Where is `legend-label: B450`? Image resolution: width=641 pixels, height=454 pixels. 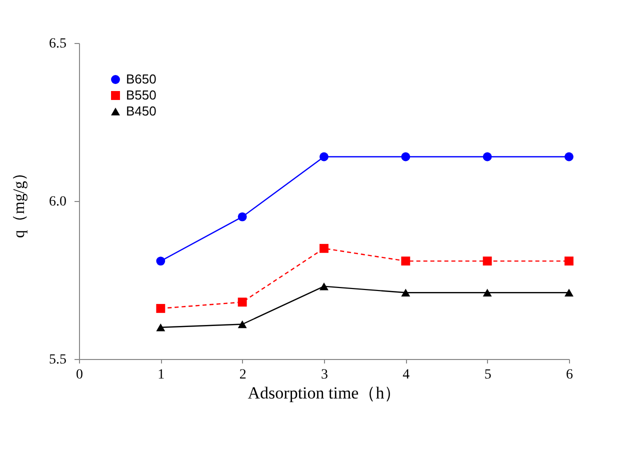
legend-label: B450 is located at coordinates (141, 111).